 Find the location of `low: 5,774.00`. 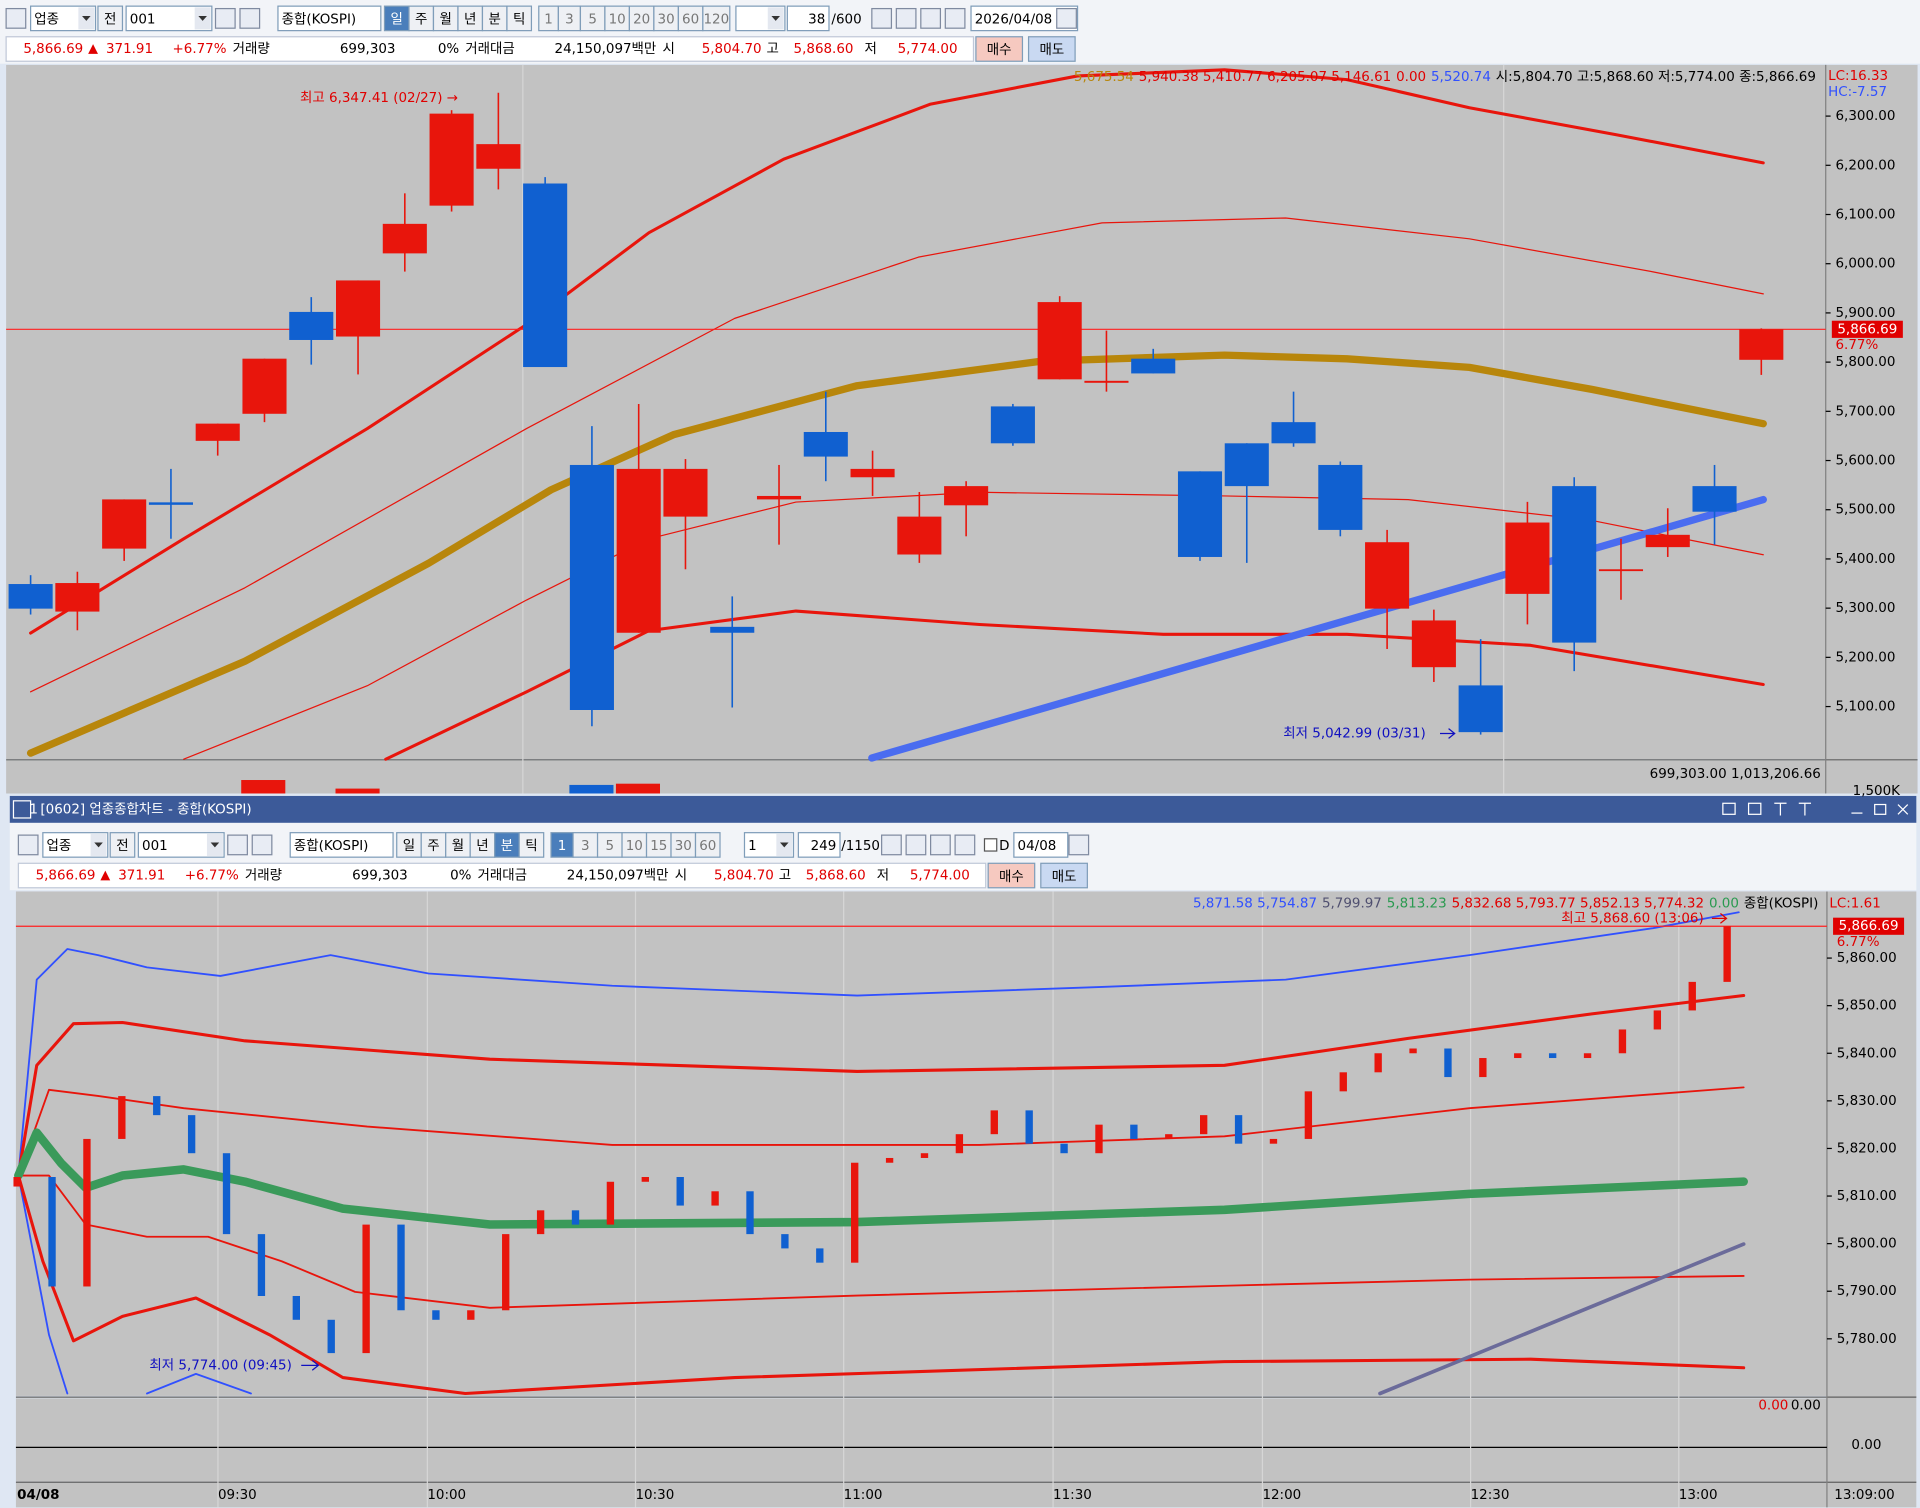

low: 5,774.00 is located at coordinates (940, 876).